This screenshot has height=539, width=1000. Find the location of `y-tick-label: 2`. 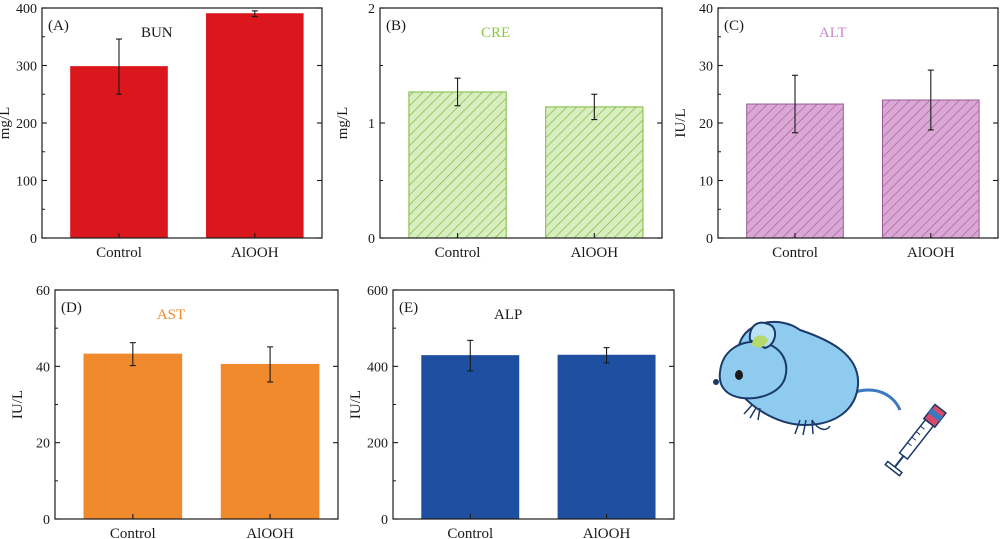

y-tick-label: 2 is located at coordinates (371, 9).